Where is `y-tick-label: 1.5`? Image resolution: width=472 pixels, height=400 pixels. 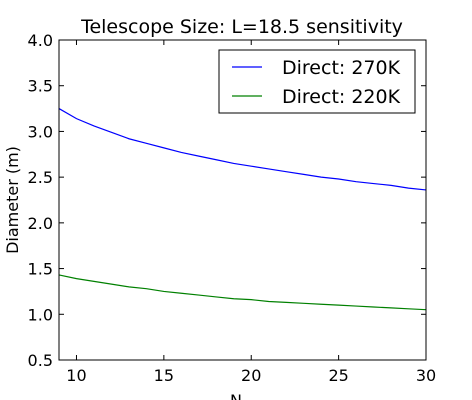
y-tick-label: 1.5 is located at coordinates (40, 269).